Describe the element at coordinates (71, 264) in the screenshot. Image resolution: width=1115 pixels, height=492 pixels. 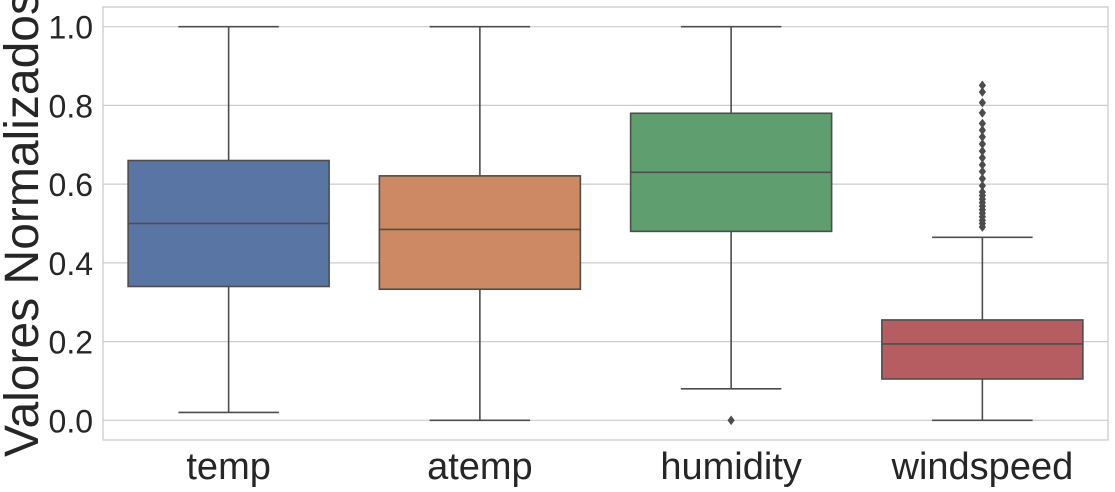
I see `y-tick-label: 0.4` at that location.